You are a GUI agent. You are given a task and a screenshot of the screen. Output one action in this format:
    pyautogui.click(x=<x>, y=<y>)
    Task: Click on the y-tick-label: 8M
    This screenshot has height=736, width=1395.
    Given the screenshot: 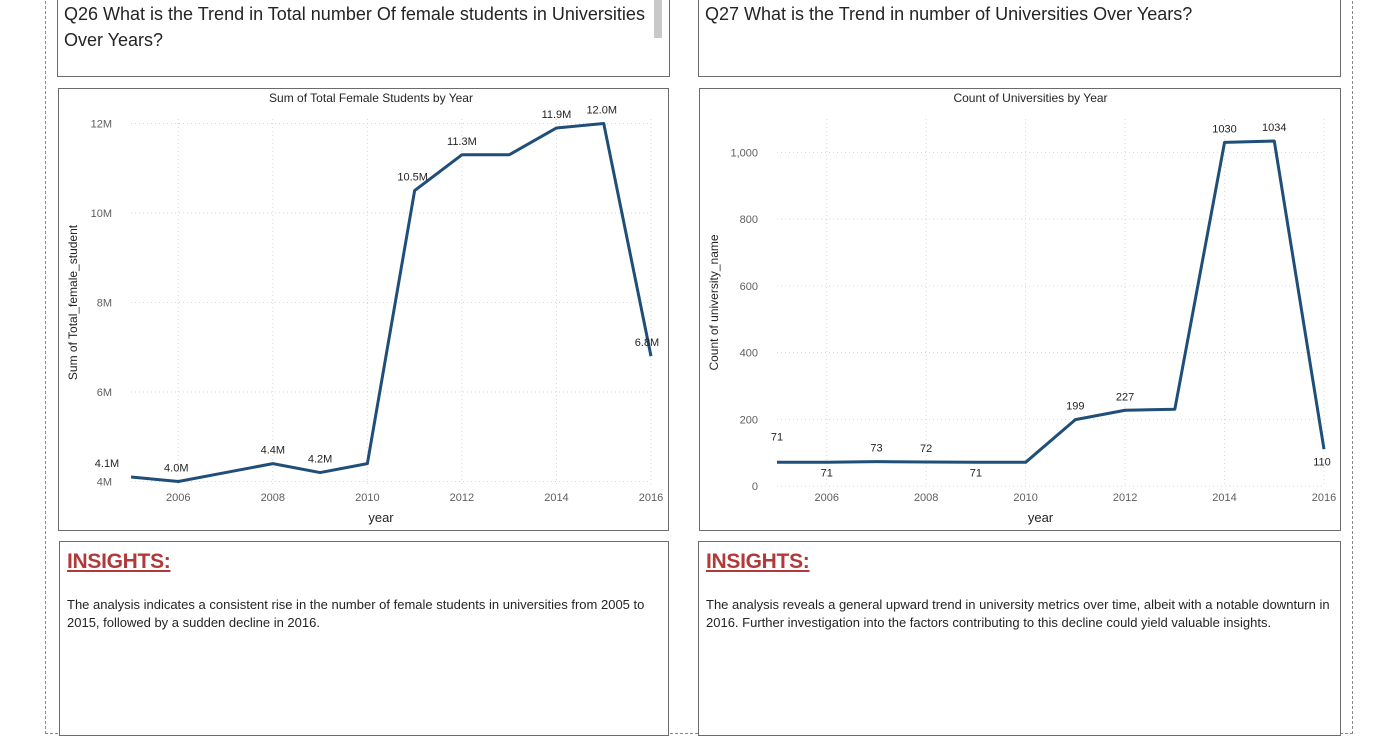 What is the action you would take?
    pyautogui.click(x=104, y=304)
    